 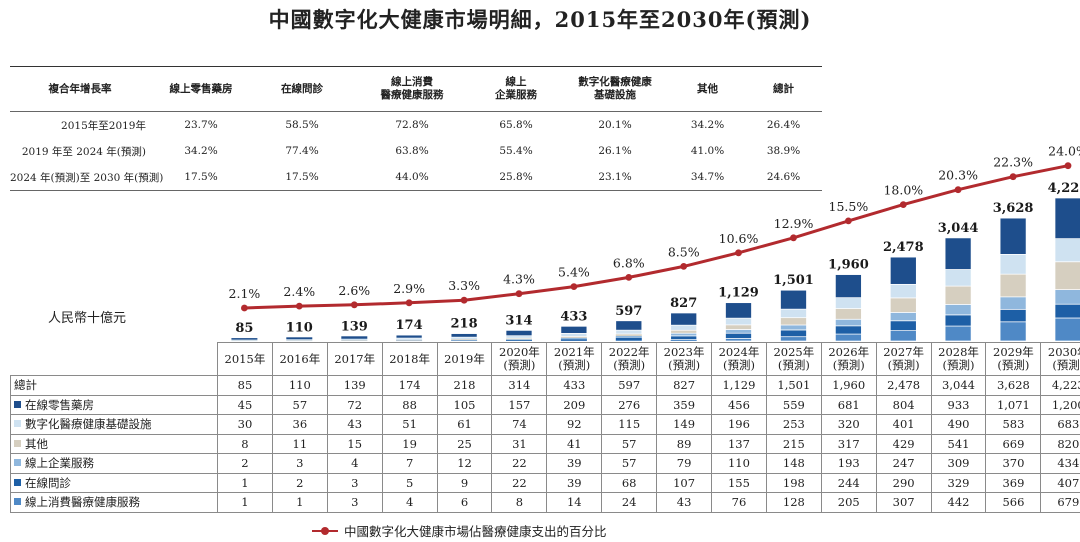 What do you see at coordinates (793, 463) in the screenshot?
I see `value-cell: 148` at bounding box center [793, 463].